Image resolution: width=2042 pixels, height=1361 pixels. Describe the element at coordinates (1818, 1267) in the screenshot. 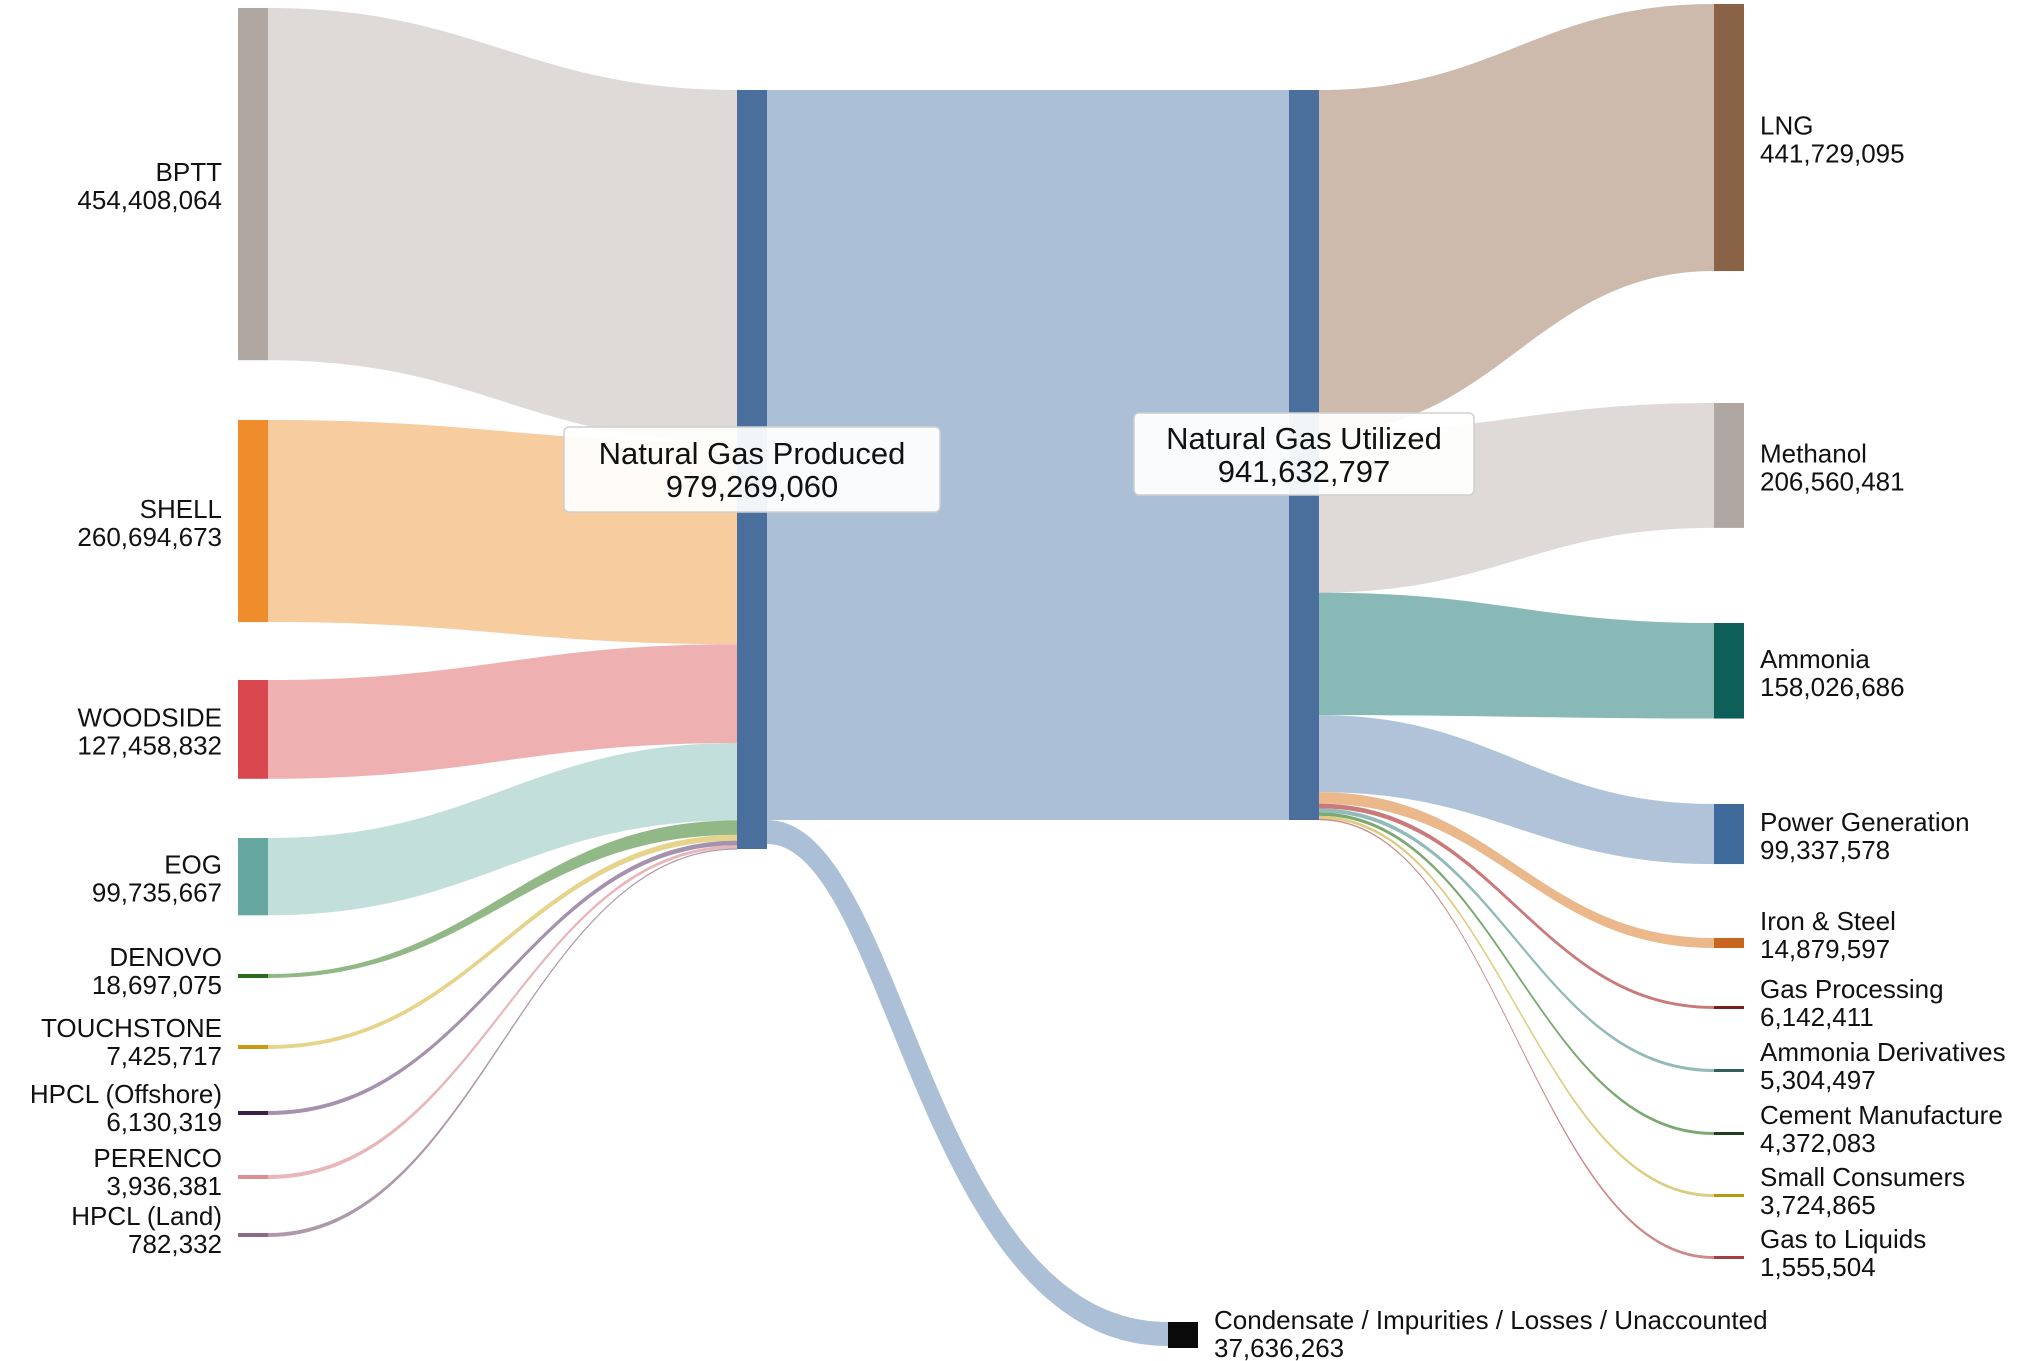

I see `value-gas-to-liquids: 1,555,504` at that location.